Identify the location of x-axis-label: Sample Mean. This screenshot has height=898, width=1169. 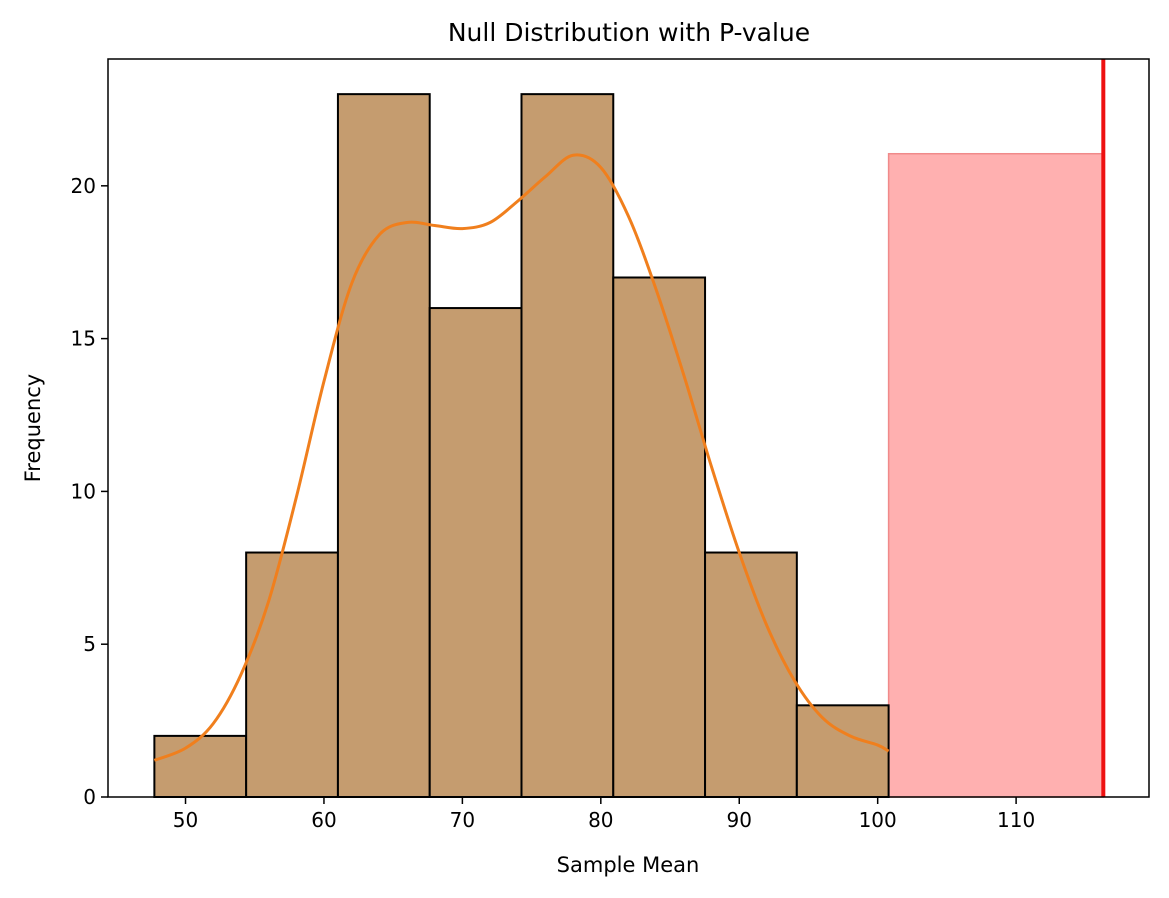
(628, 865).